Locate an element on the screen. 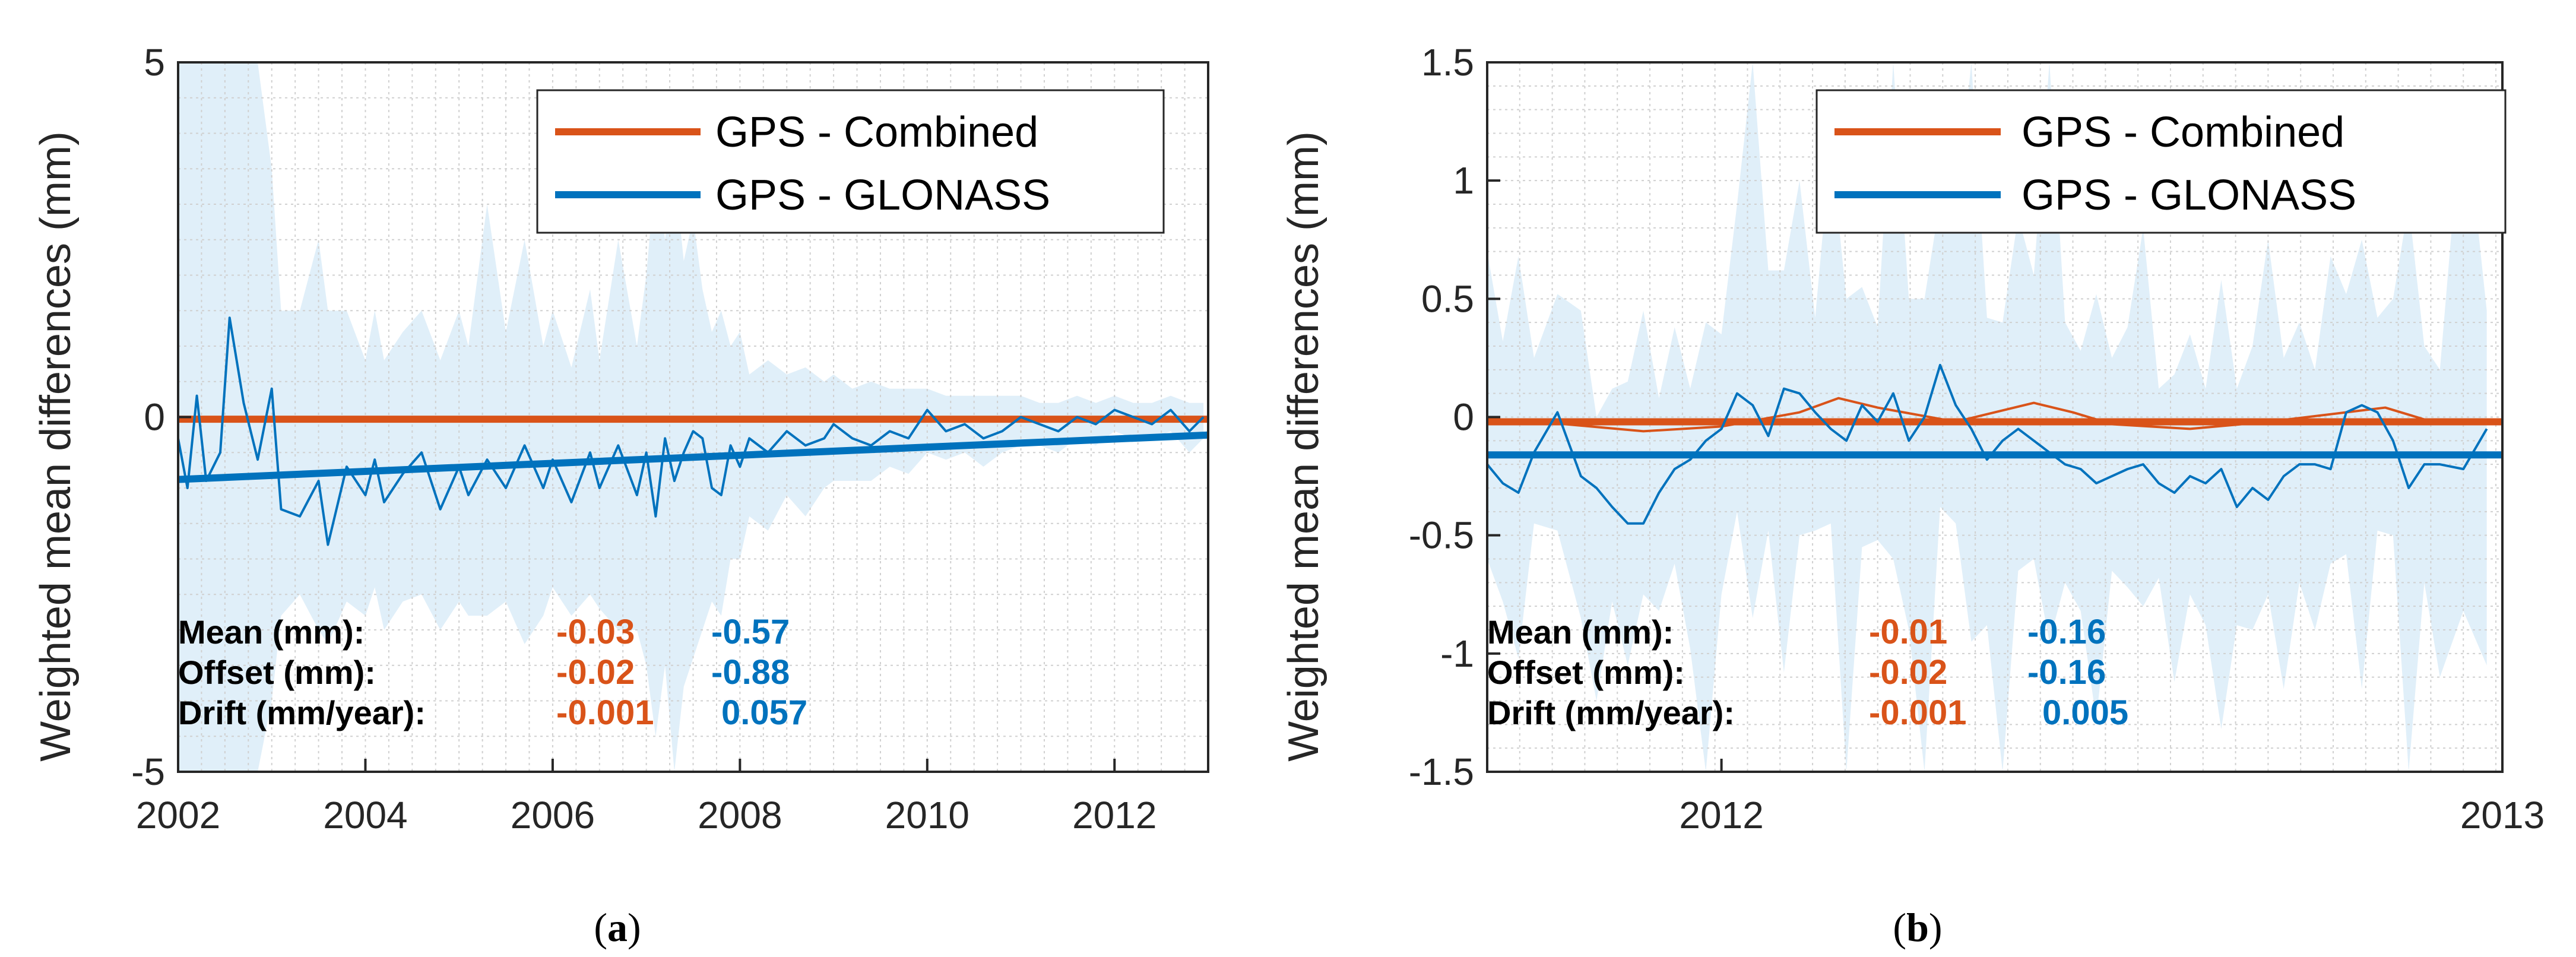  x-tick-label: 2006 is located at coordinates (553, 815).